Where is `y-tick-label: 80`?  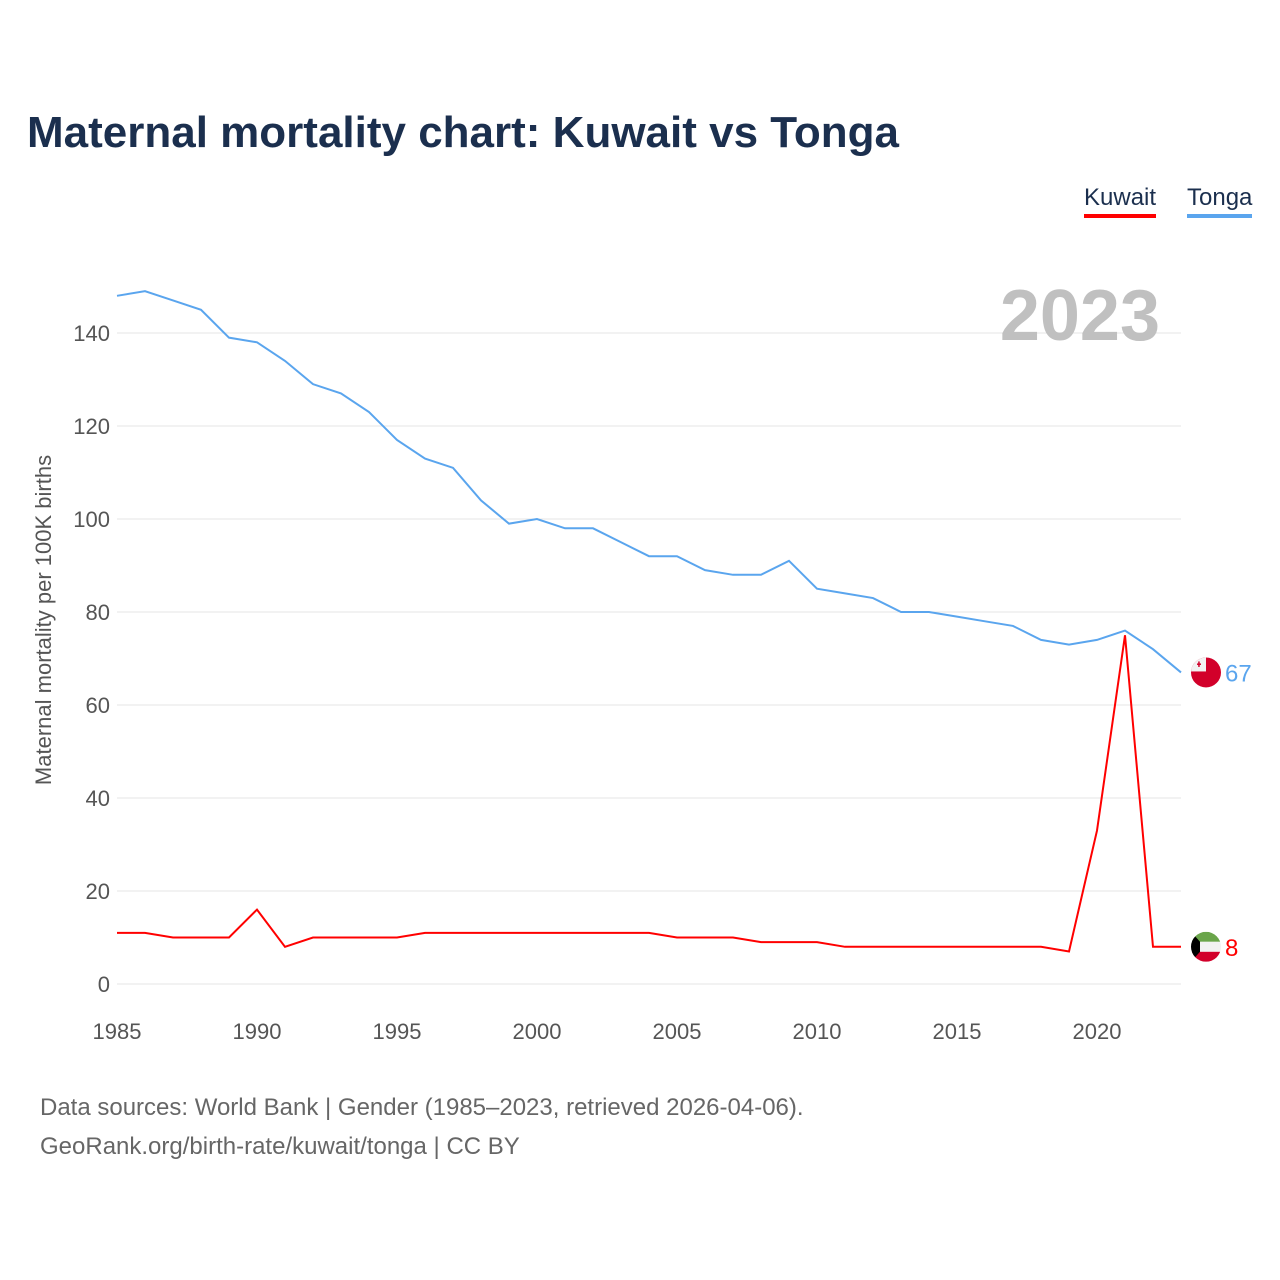 y-tick-label: 80 is located at coordinates (98, 612).